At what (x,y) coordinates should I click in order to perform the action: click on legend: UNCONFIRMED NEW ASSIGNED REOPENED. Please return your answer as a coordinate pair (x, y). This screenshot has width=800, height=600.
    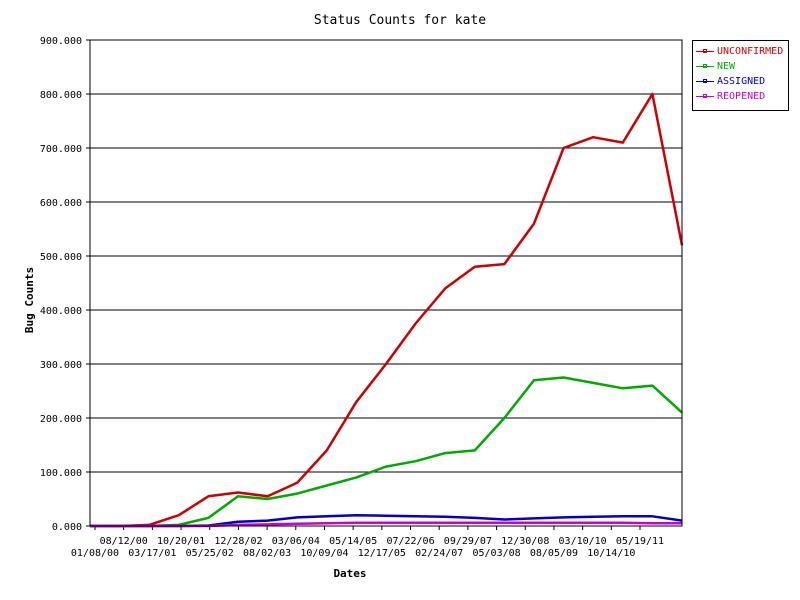
    Looking at the image, I should click on (740, 75).